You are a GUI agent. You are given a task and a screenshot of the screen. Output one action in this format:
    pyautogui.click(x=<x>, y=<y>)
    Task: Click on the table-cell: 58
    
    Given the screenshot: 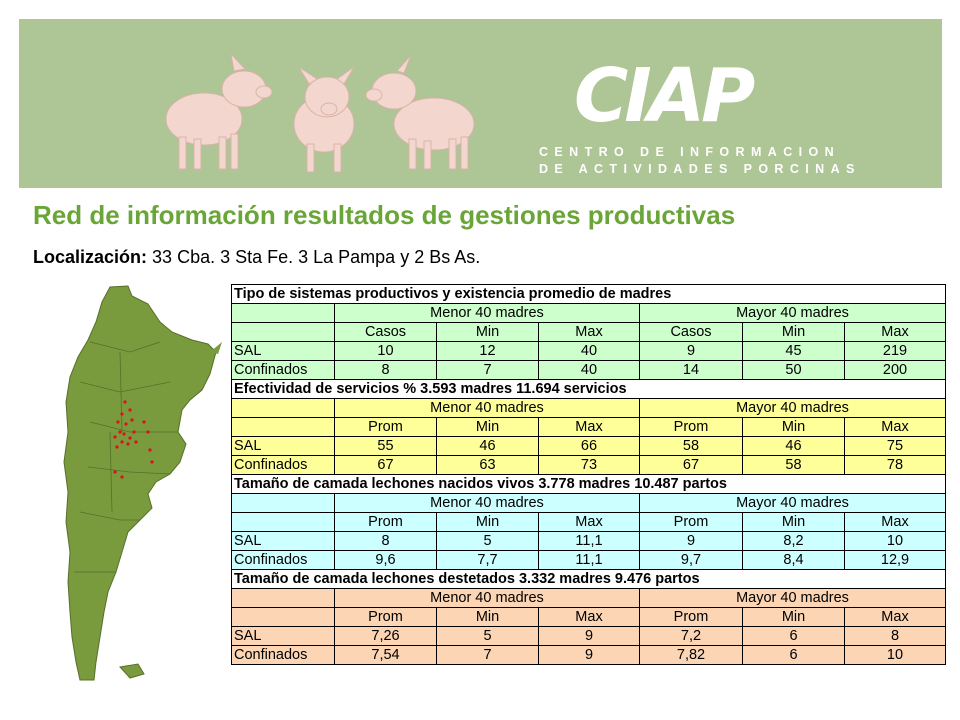 What is the action you would take?
    pyautogui.click(x=793, y=465)
    